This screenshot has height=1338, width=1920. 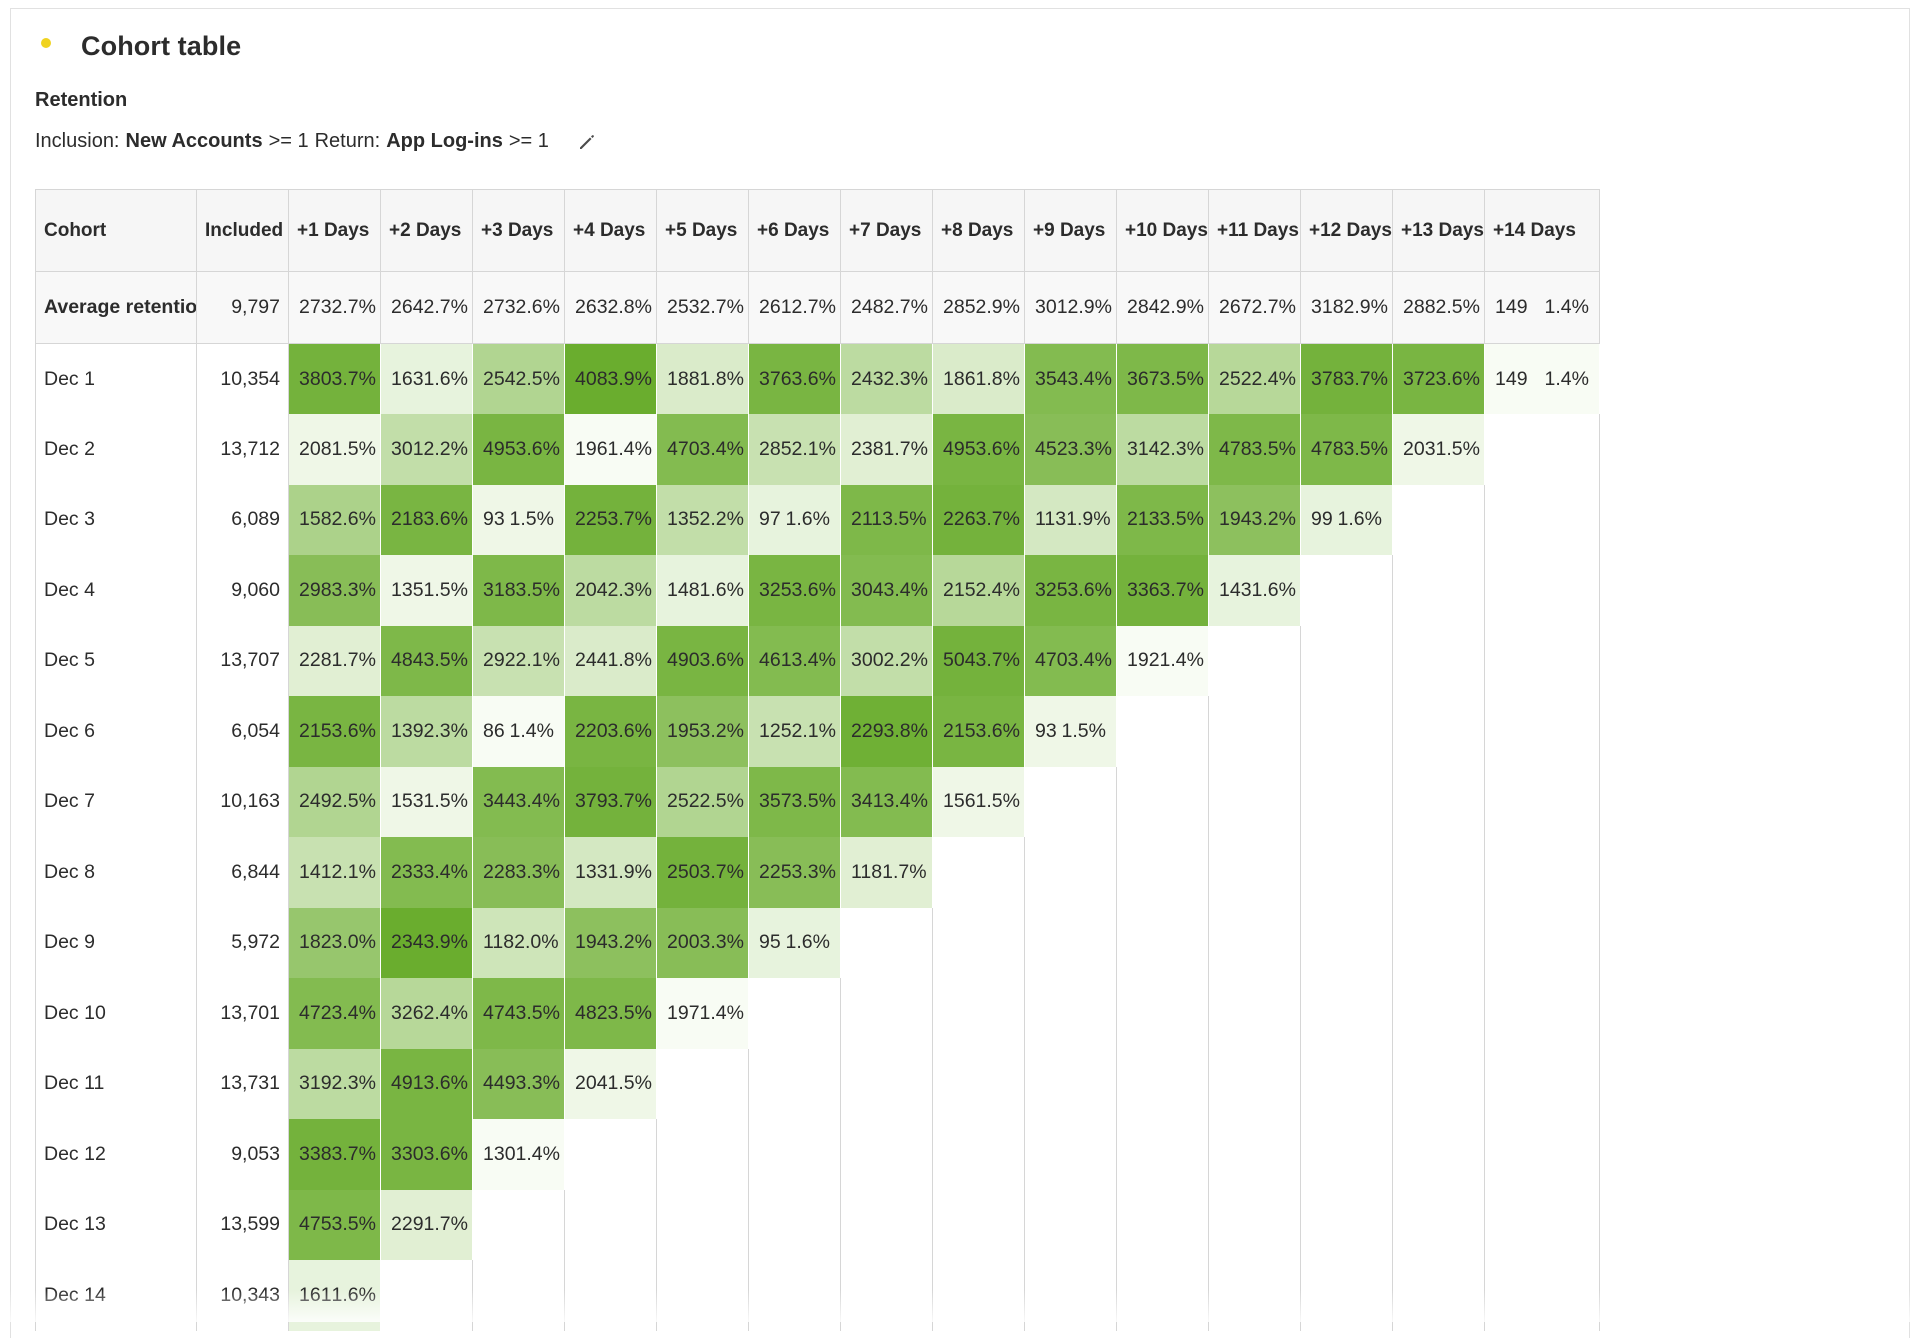 What do you see at coordinates (1162, 449) in the screenshot?
I see `retention-cell: 314 2.3%` at bounding box center [1162, 449].